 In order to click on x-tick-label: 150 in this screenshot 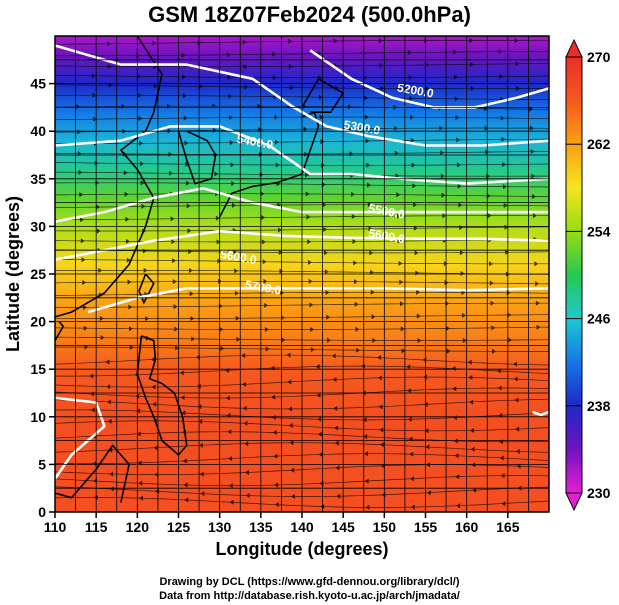, I will do `click(385, 527)`.